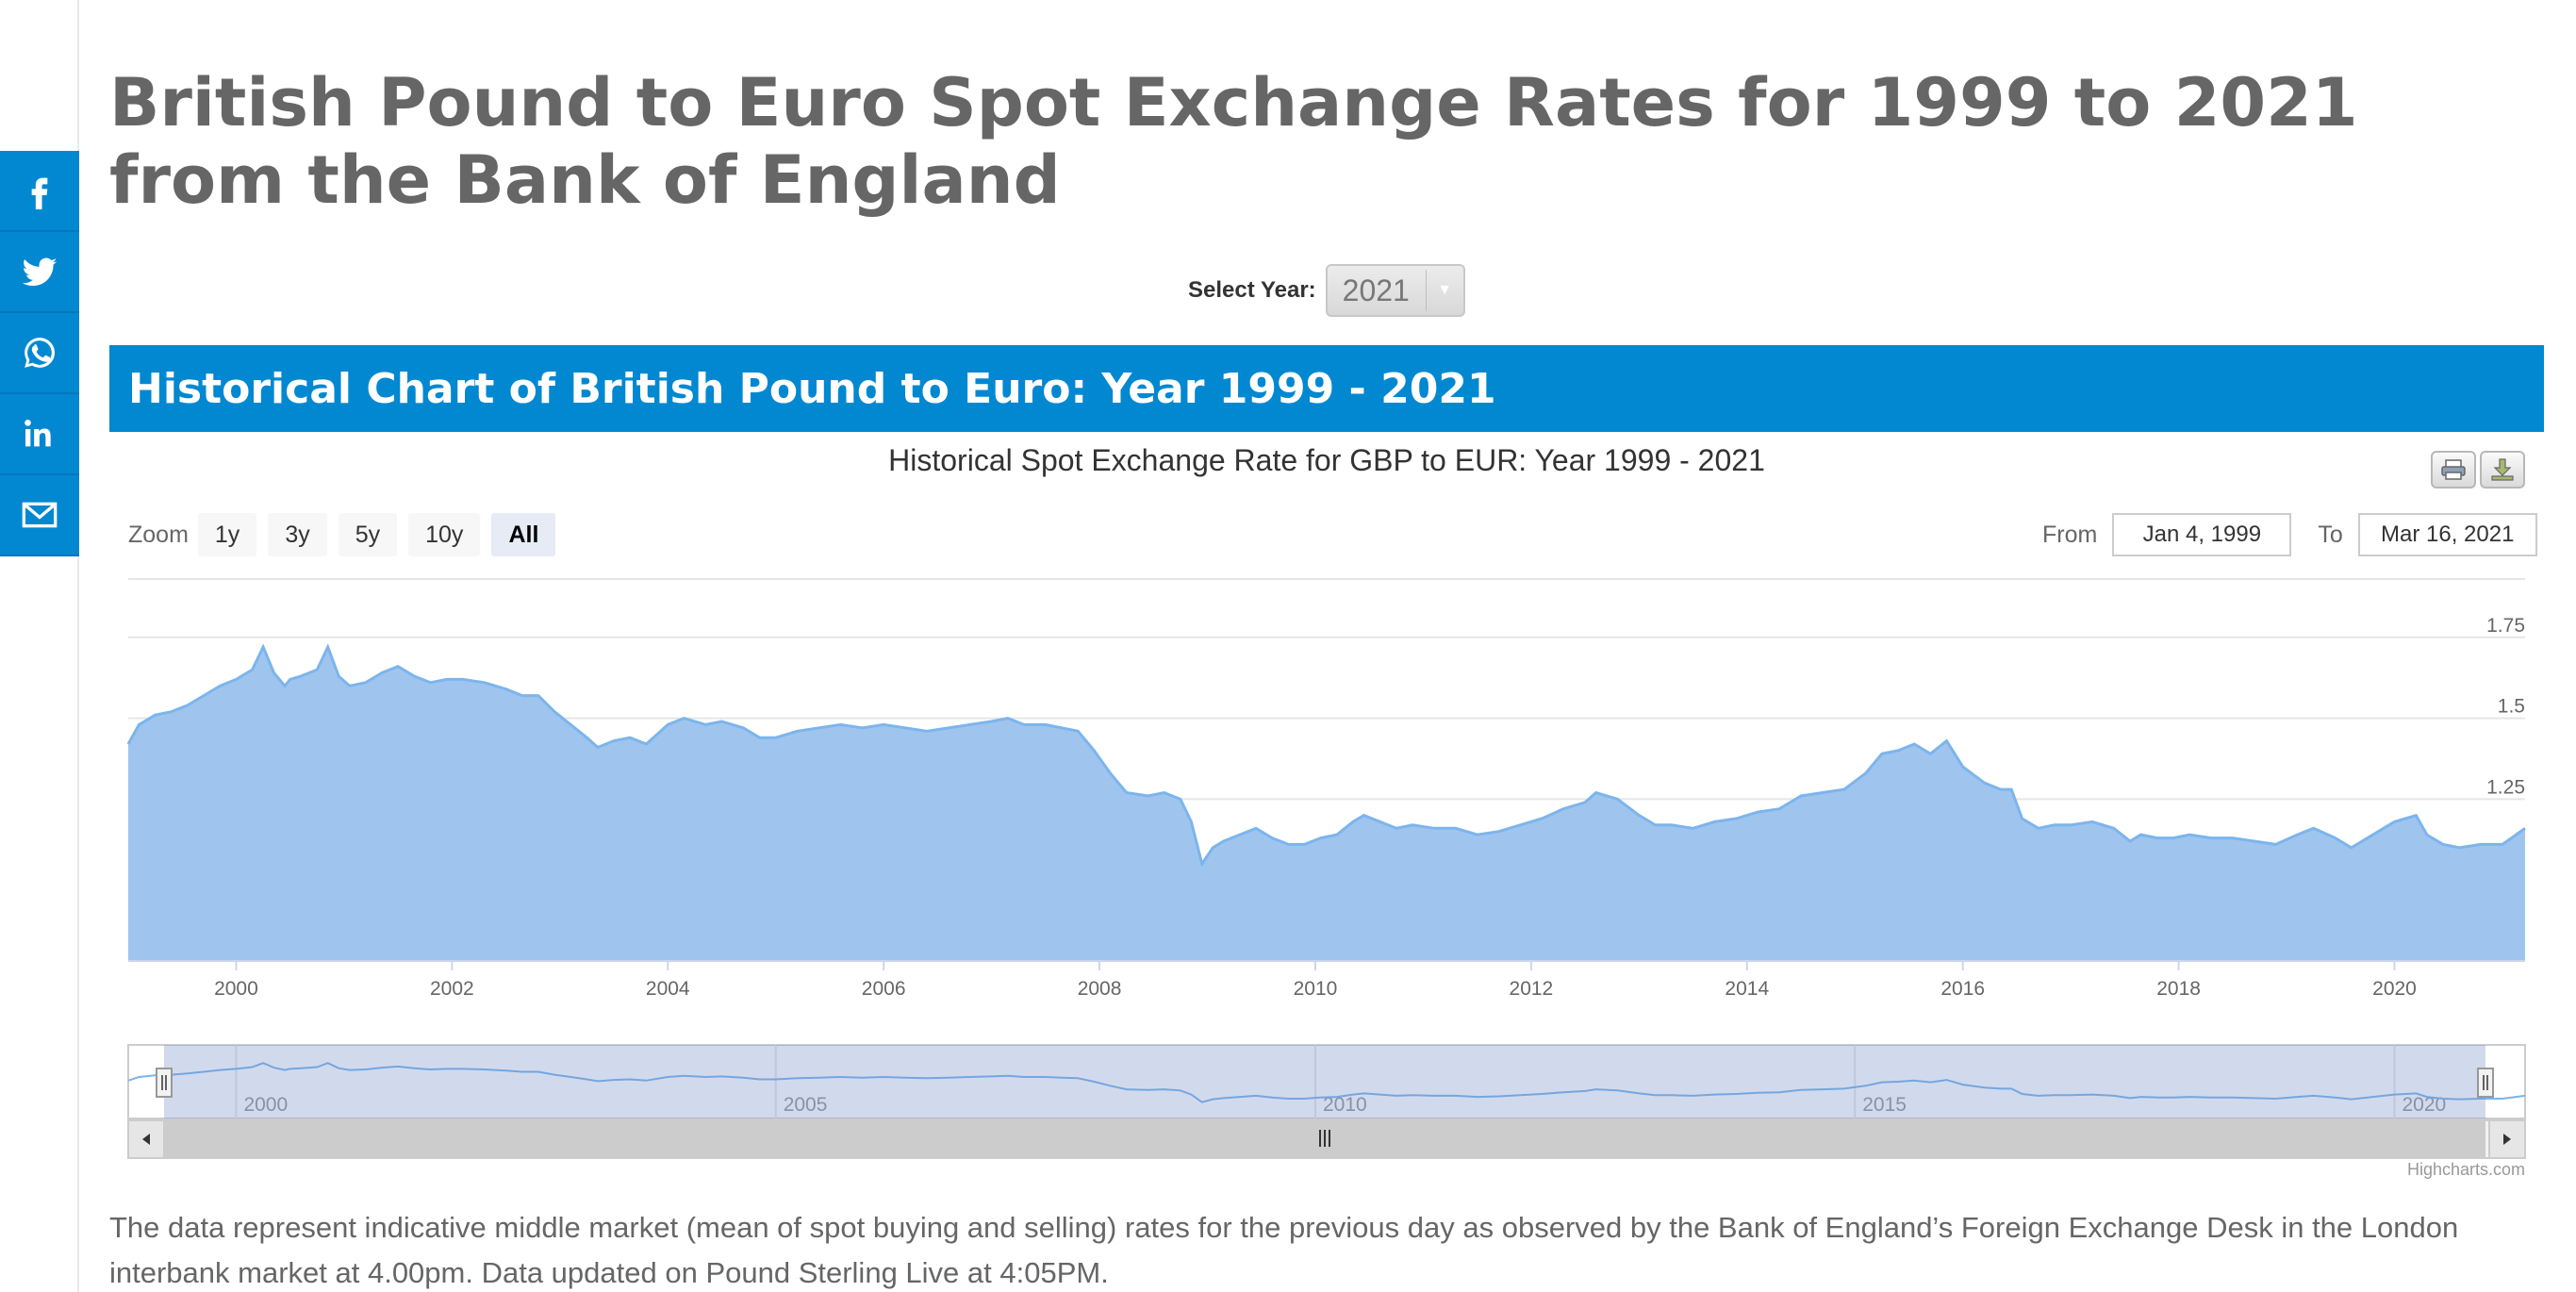 Image resolution: width=2576 pixels, height=1292 pixels. What do you see at coordinates (265, 1105) in the screenshot?
I see `navigator-tick-label: 2000` at bounding box center [265, 1105].